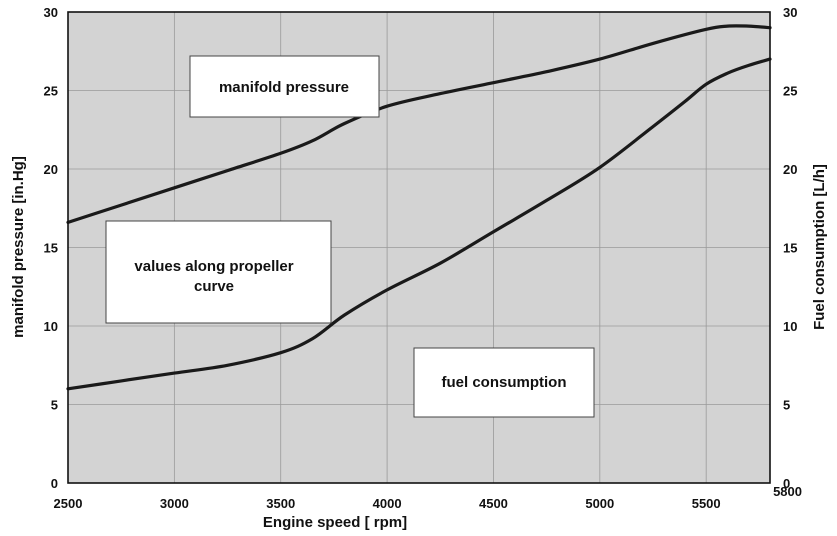 The height and width of the screenshot is (536, 837). What do you see at coordinates (428, 497) in the screenshot?
I see `x-axis-ticks: 2500 3000 3500 4000 4500 5000 5500 5800` at bounding box center [428, 497].